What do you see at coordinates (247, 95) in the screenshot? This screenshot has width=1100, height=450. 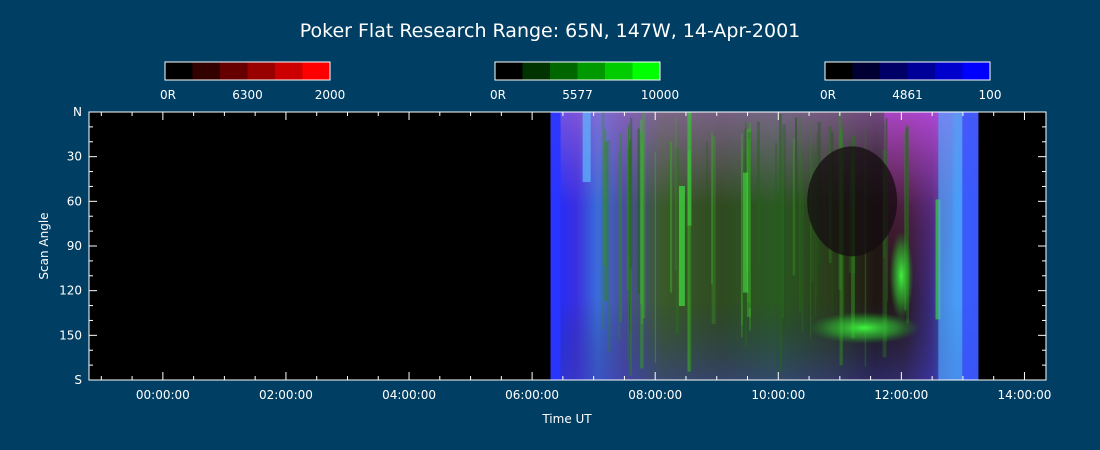 I see `colorbar-wavelength-label: 6300` at bounding box center [247, 95].